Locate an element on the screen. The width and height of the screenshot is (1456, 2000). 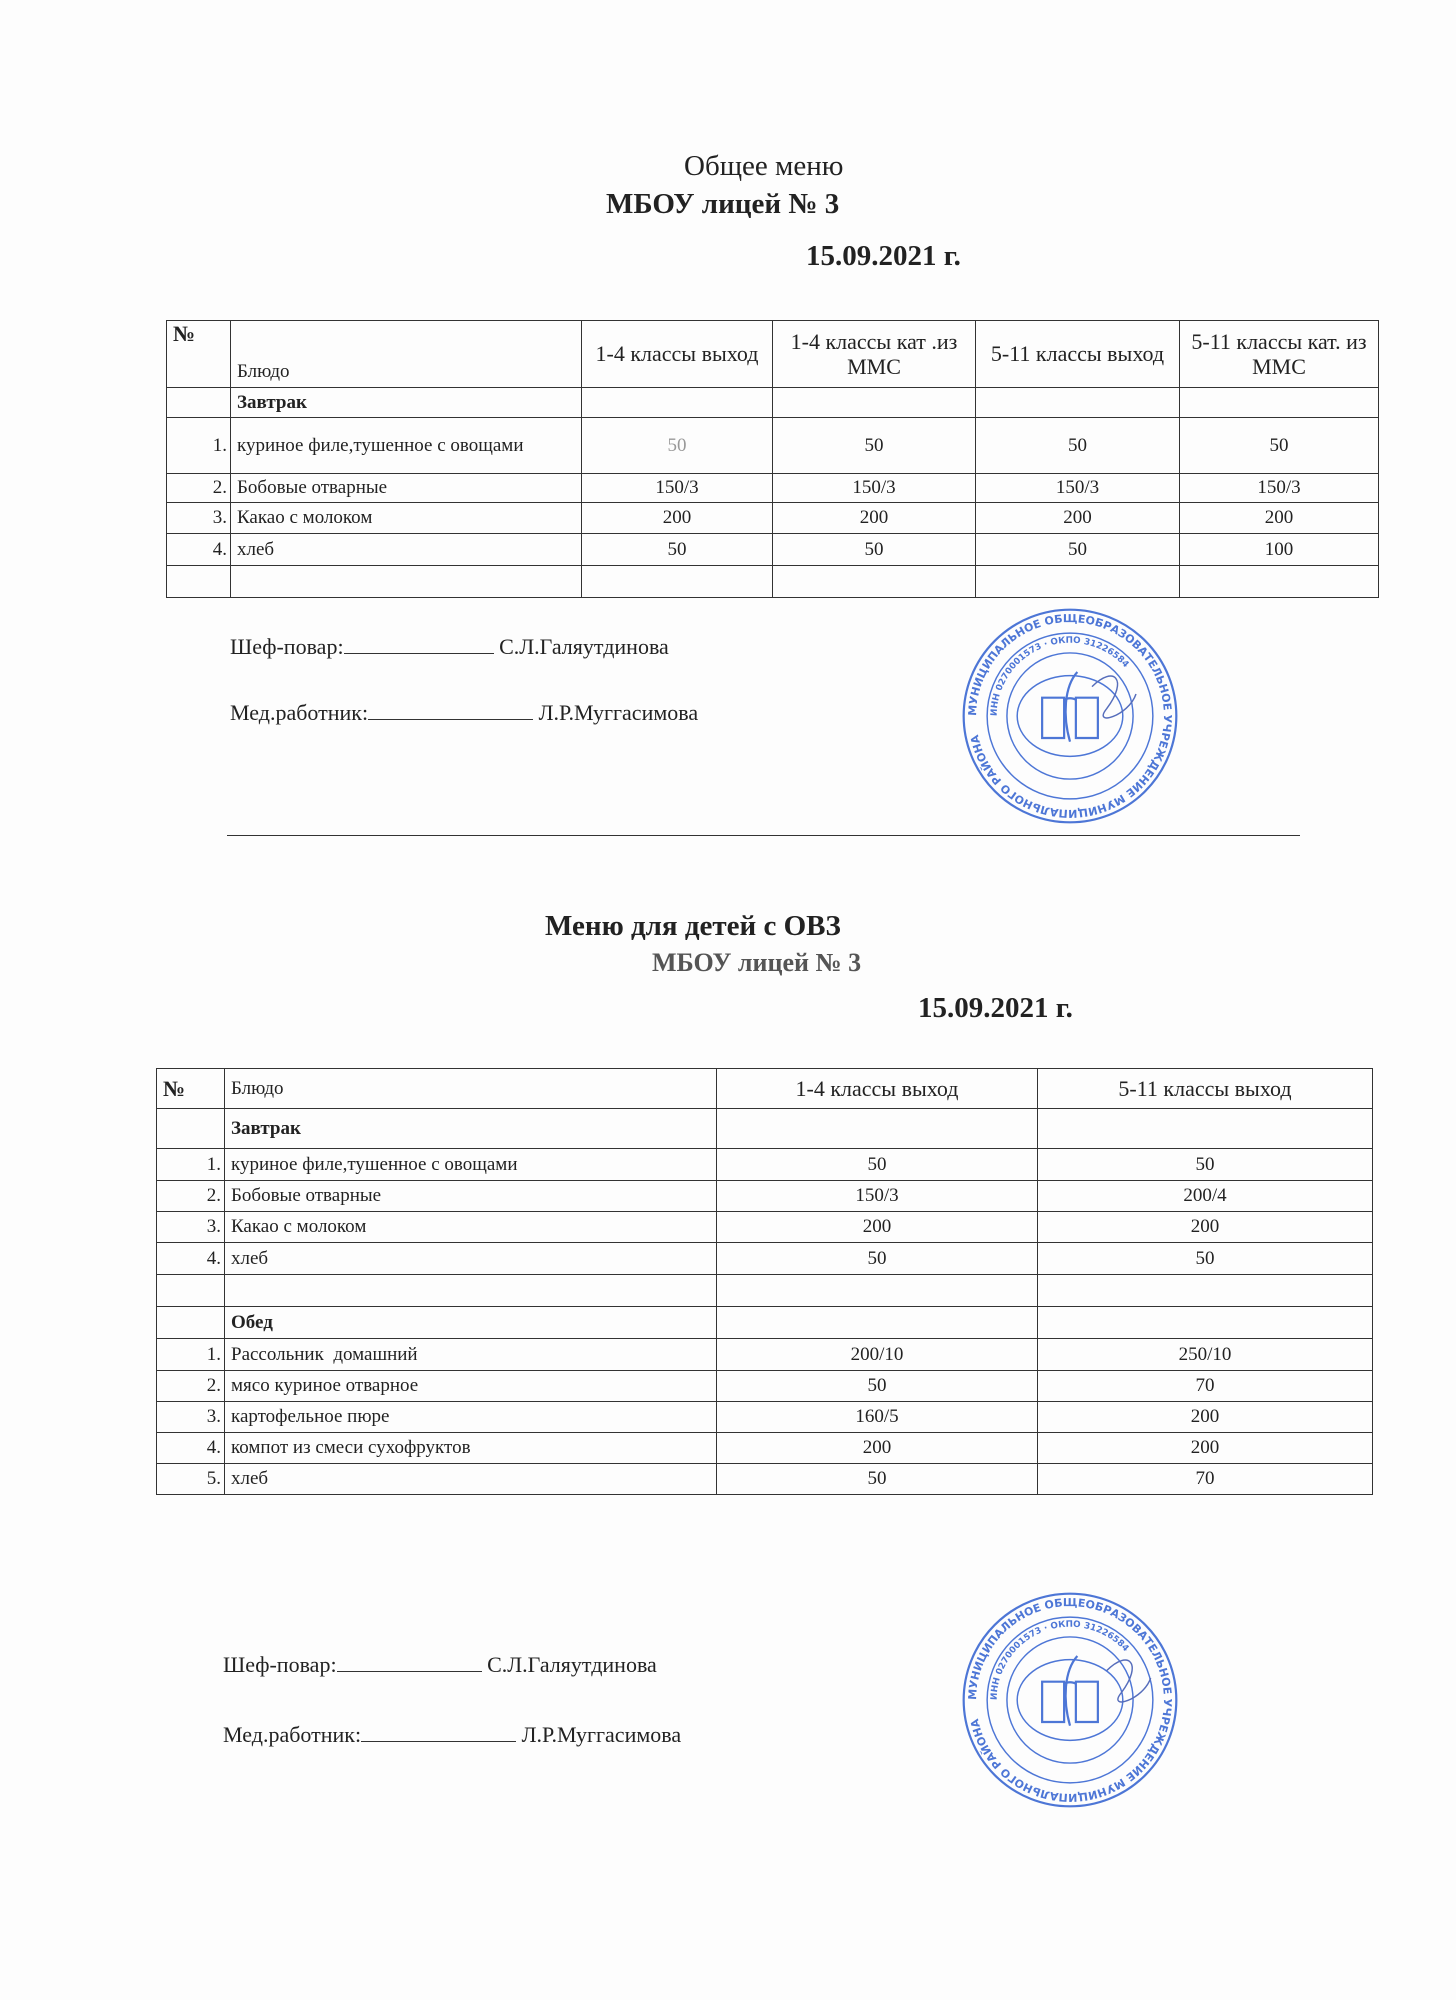
ovz-date: 15.09.2021 г. is located at coordinates (995, 1008).